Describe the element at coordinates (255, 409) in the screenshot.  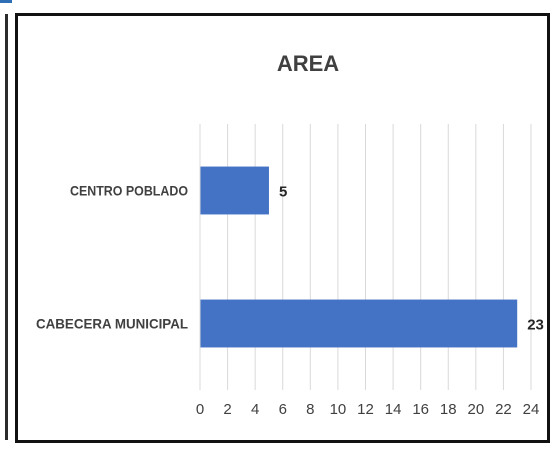
I see `x-tick-label: 4` at that location.